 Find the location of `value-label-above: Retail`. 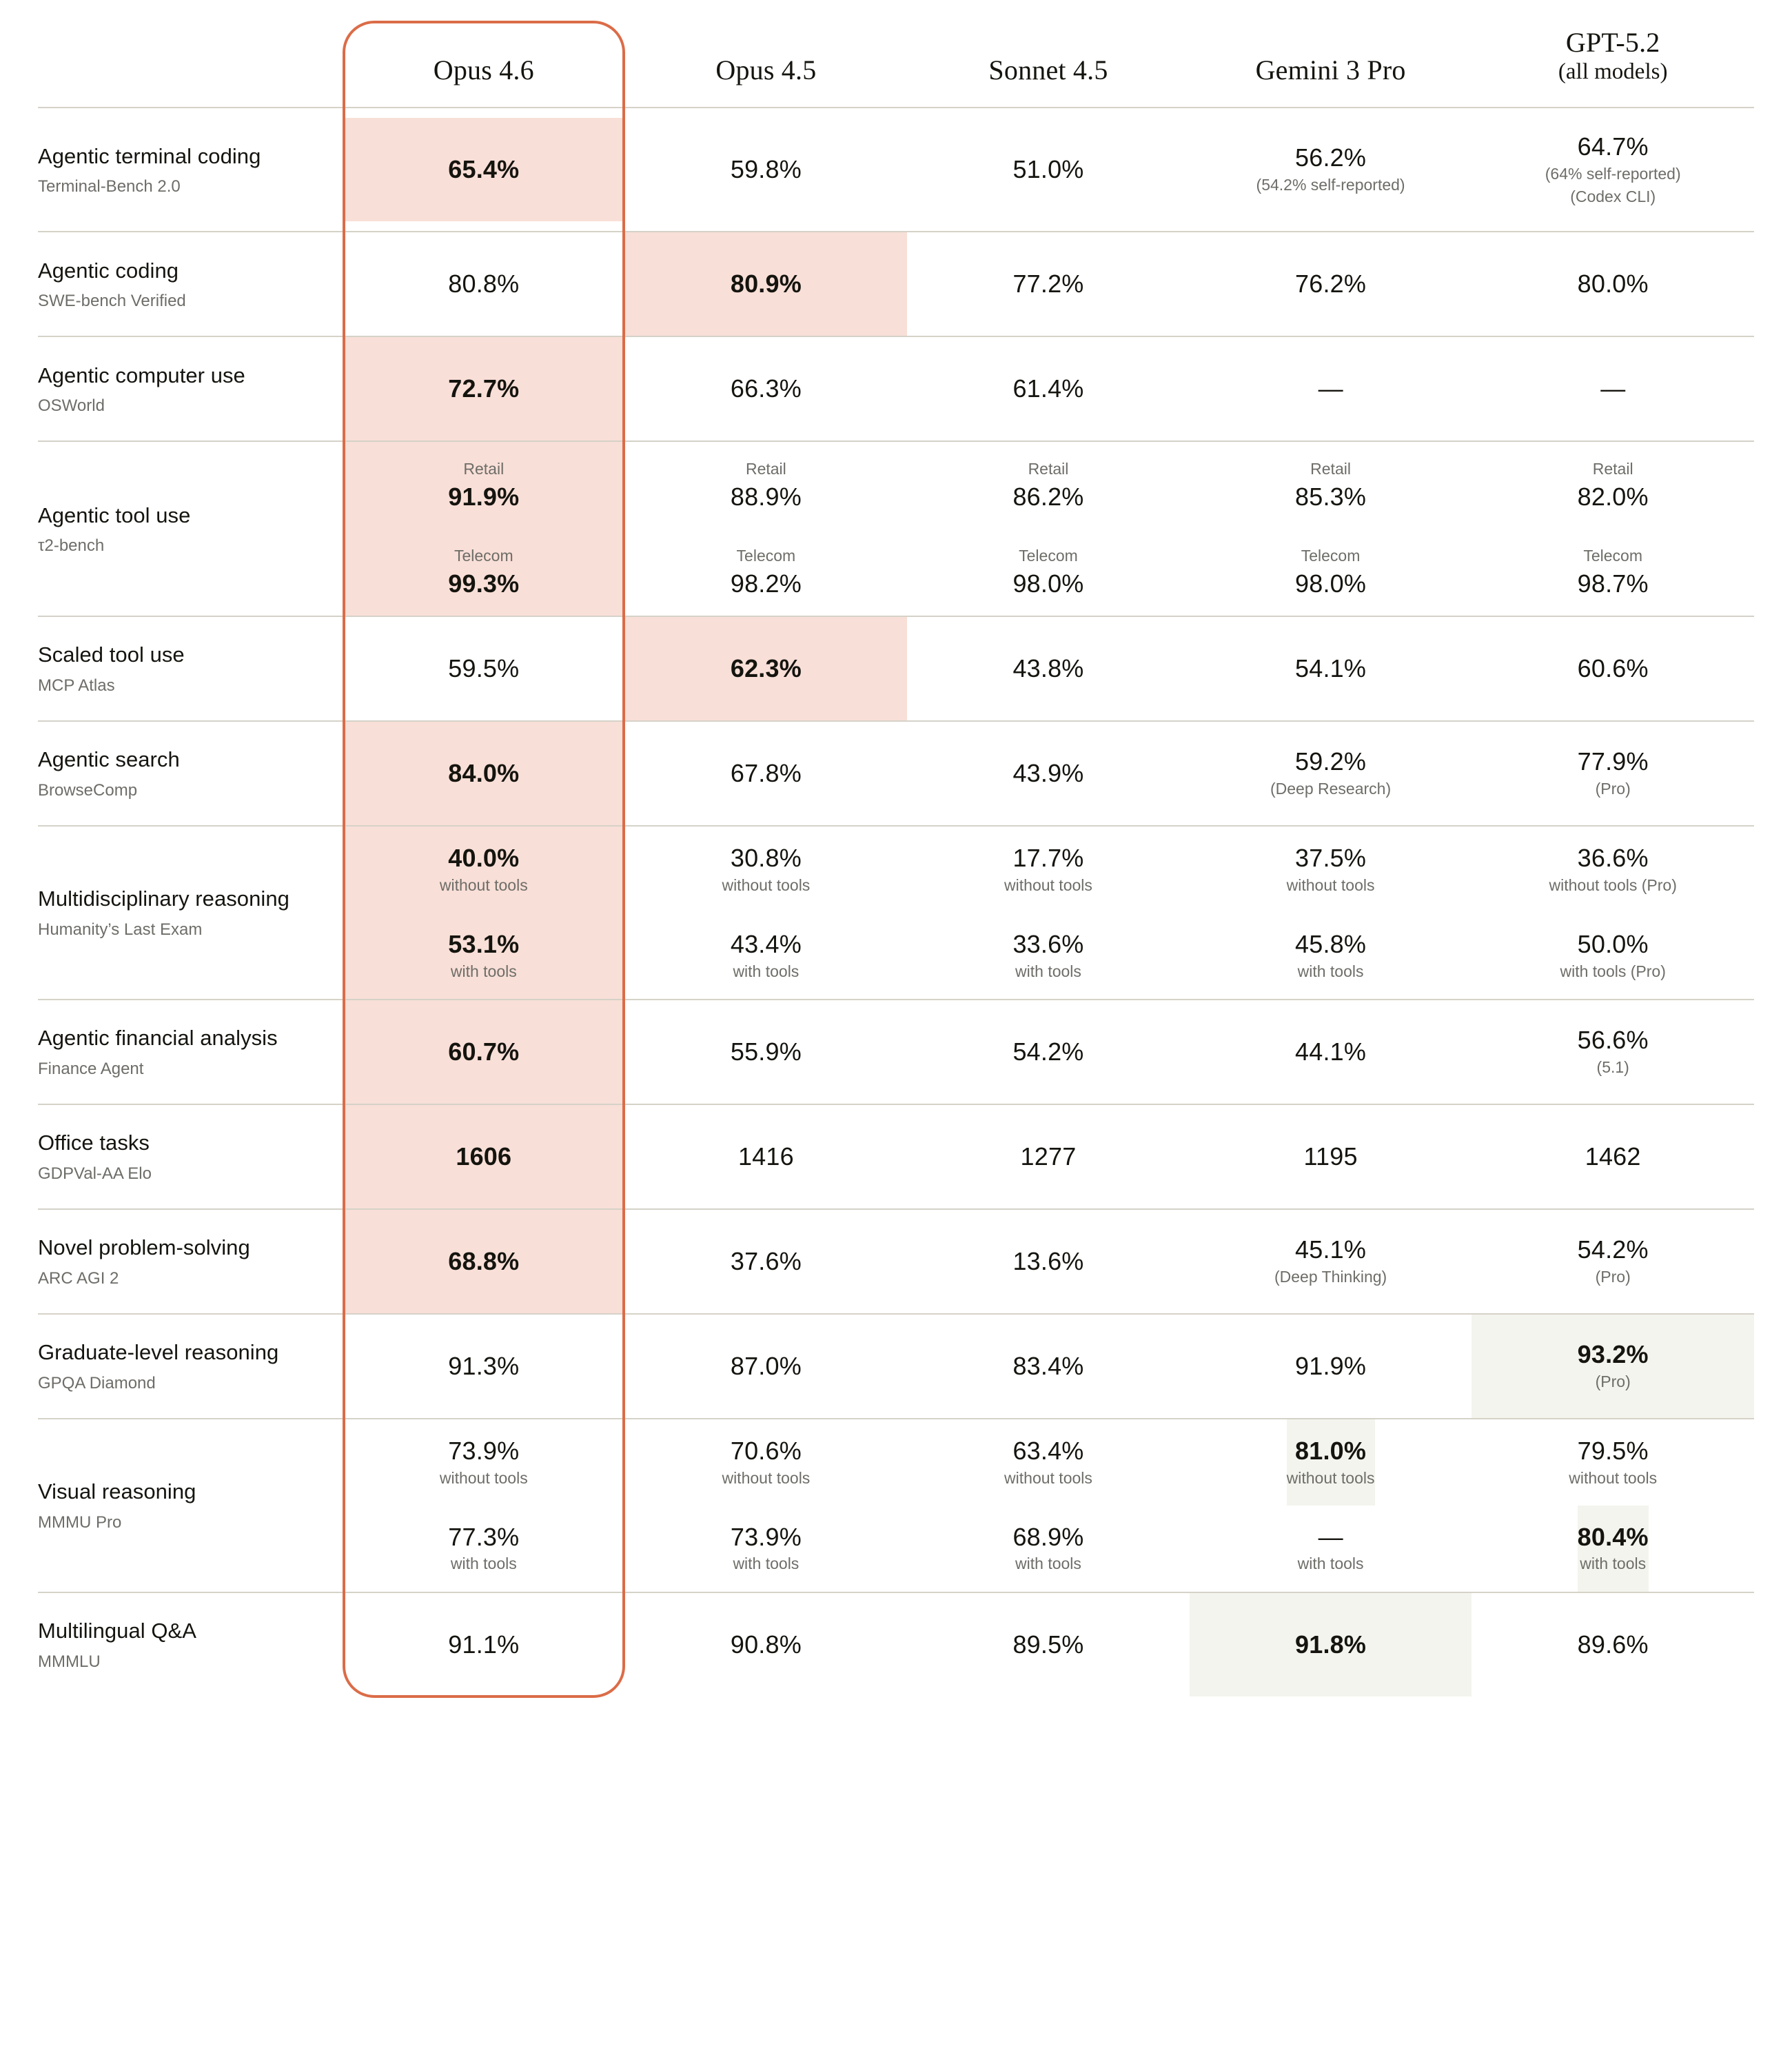

value-label-above: Retail is located at coordinates (1330, 468).